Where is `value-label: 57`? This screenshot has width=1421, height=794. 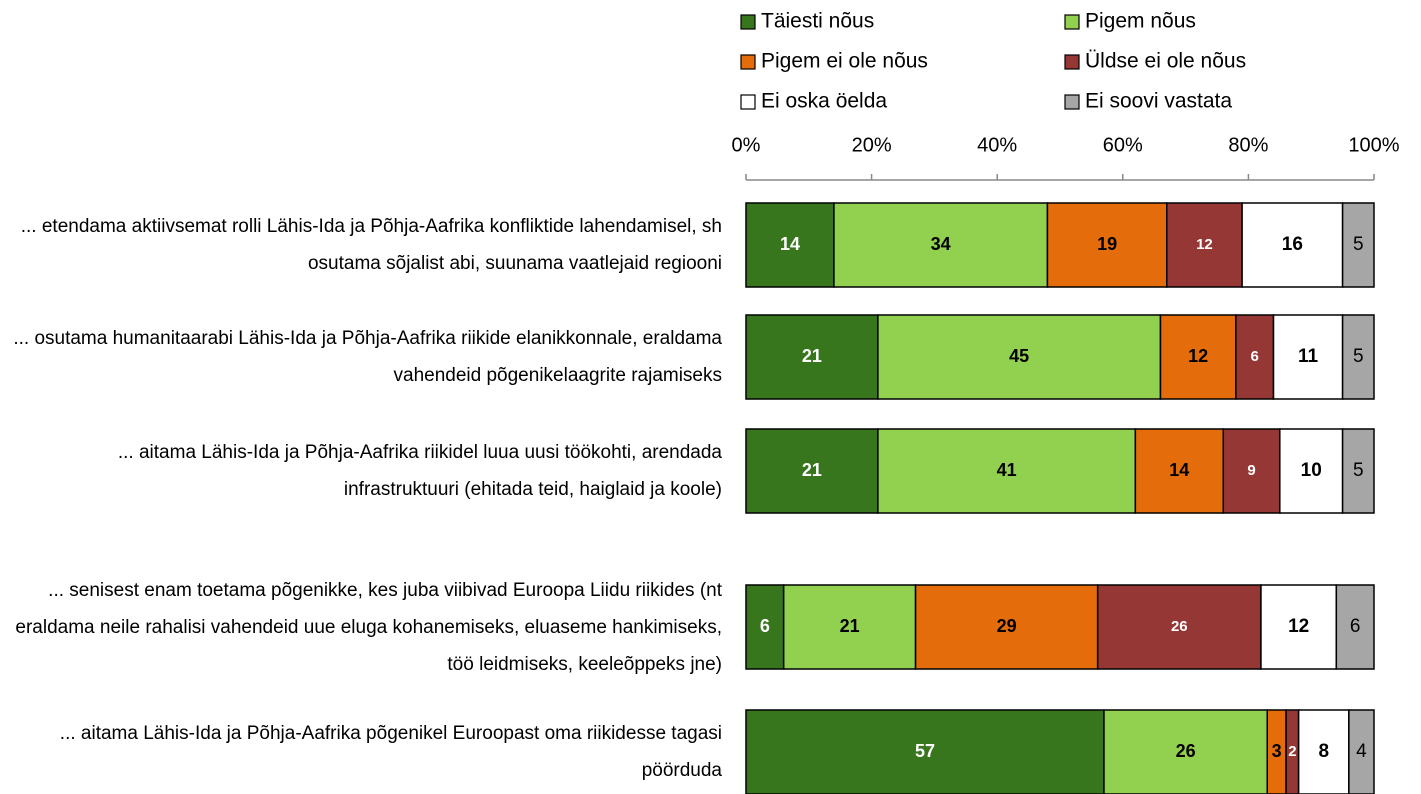
value-label: 57 is located at coordinates (925, 751).